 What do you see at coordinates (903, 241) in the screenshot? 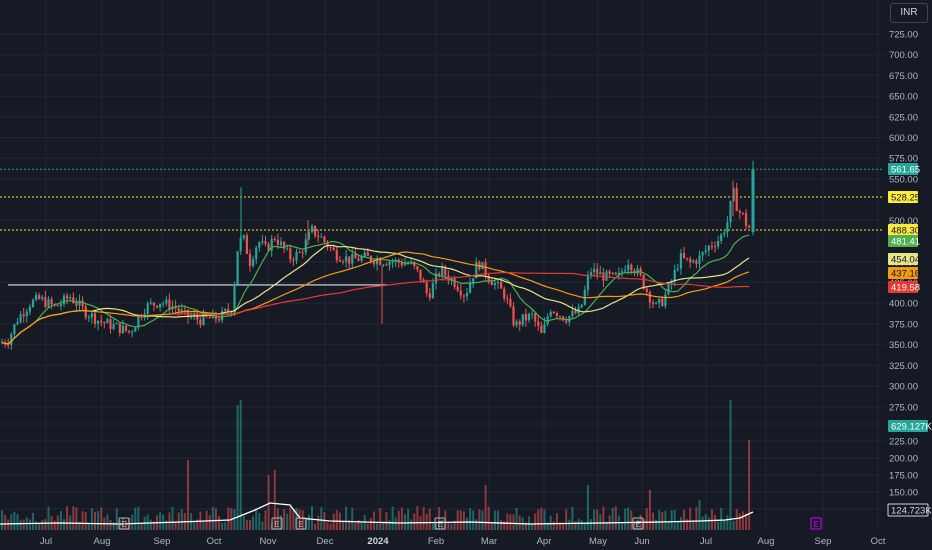
I see `price-label-bg` at bounding box center [903, 241].